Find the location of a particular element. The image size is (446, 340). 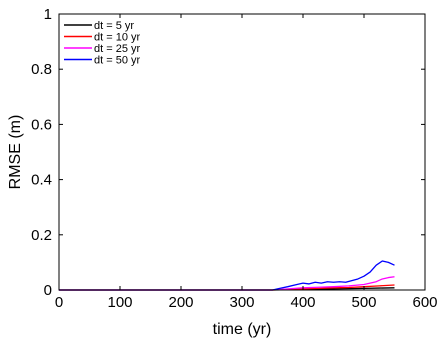

y-tick-label: 0.8 is located at coordinates (41, 69).